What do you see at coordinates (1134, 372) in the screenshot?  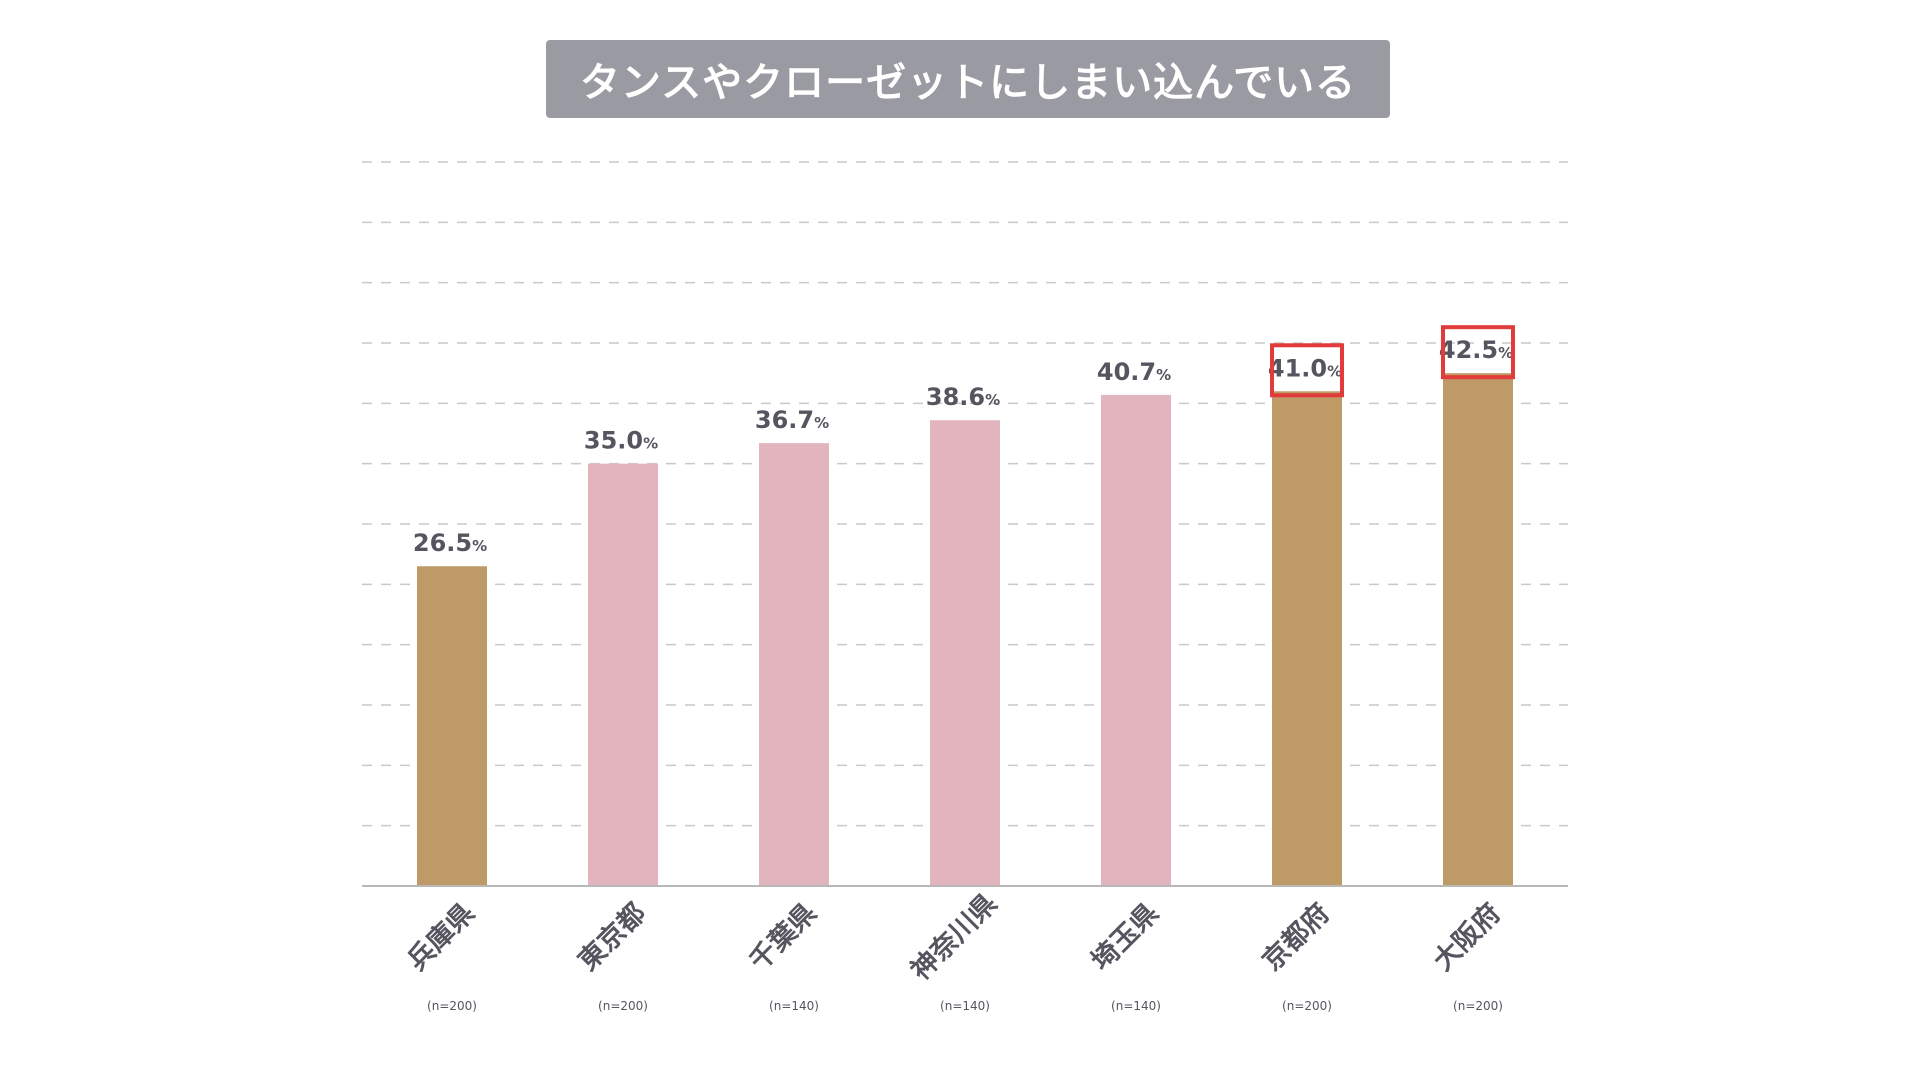 I see `value-label-5: 40.7%` at bounding box center [1134, 372].